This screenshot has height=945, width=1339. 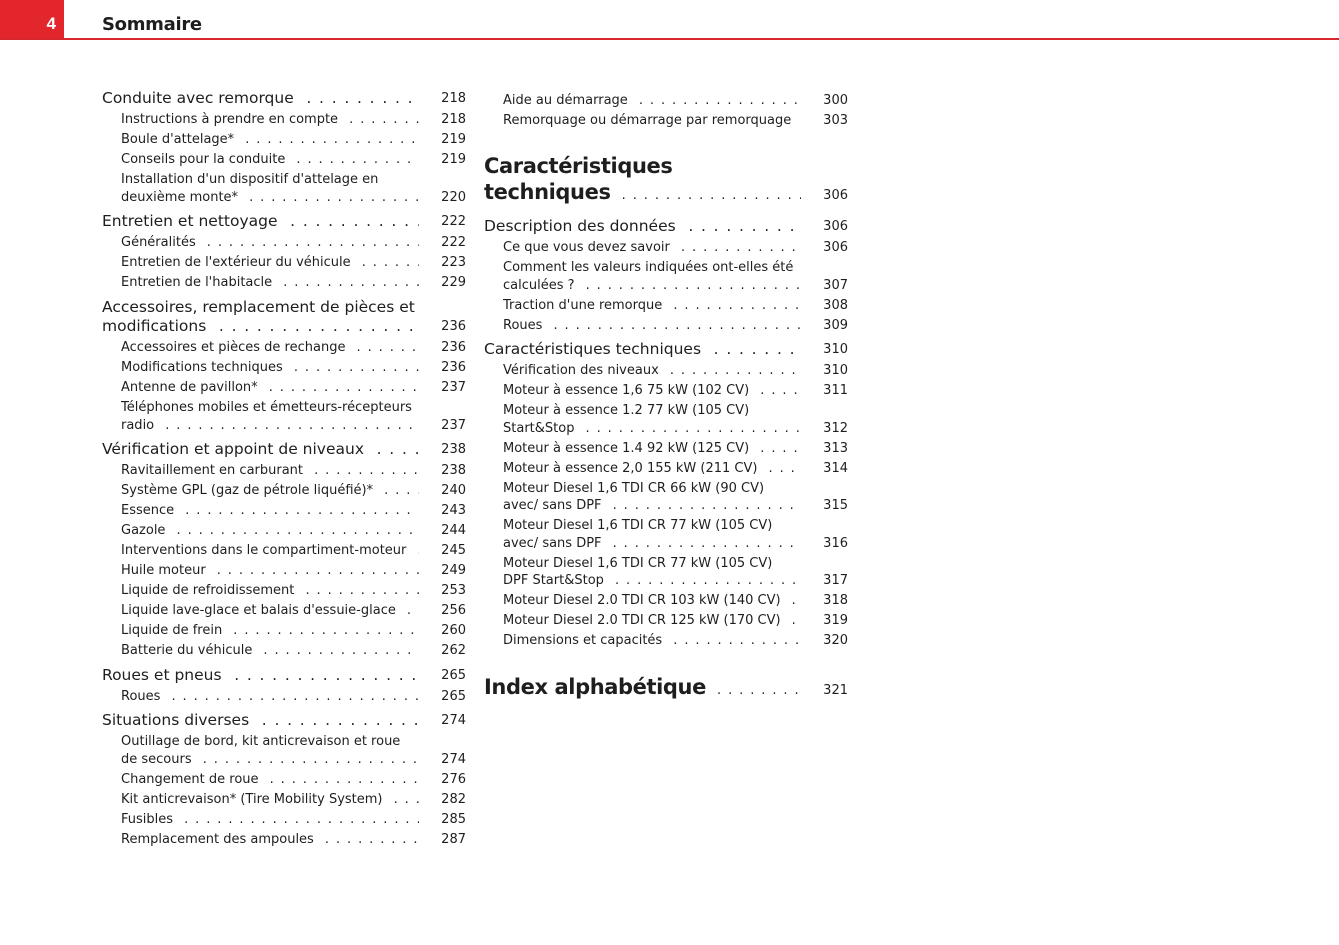 What do you see at coordinates (652, 391) in the screenshot?
I see `toc-entry-title-wrap: Moteur à essence 1,6 75 kW (102 CV)` at bounding box center [652, 391].